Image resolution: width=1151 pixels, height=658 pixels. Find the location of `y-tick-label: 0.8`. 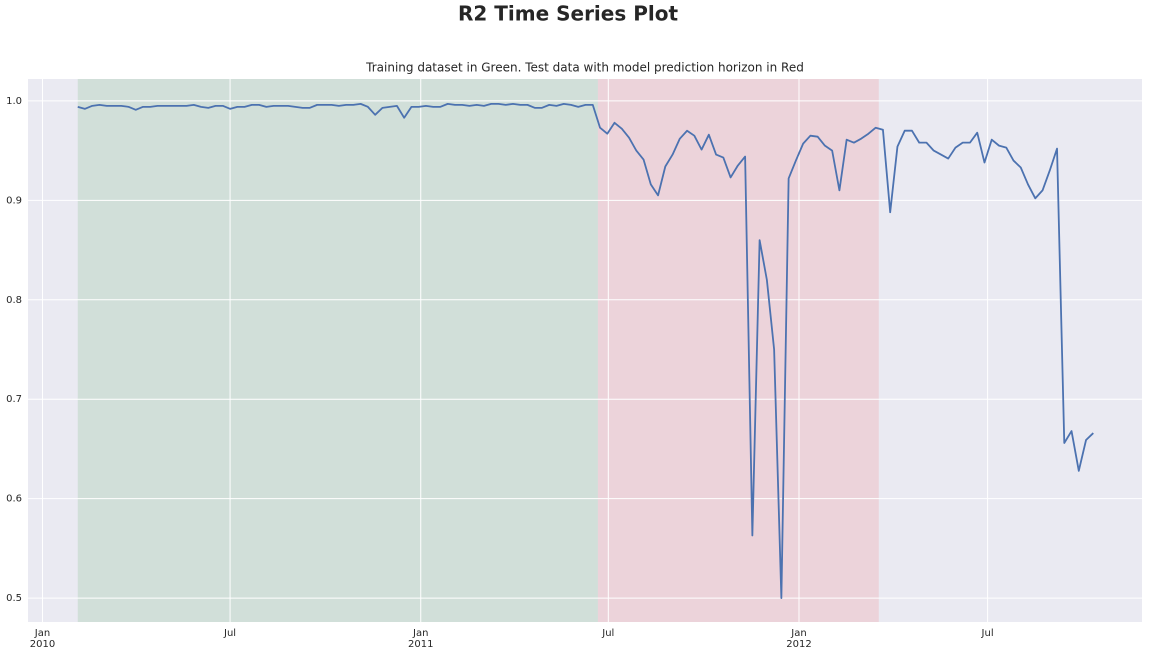

y-tick-label: 0.8 is located at coordinates (14, 300).